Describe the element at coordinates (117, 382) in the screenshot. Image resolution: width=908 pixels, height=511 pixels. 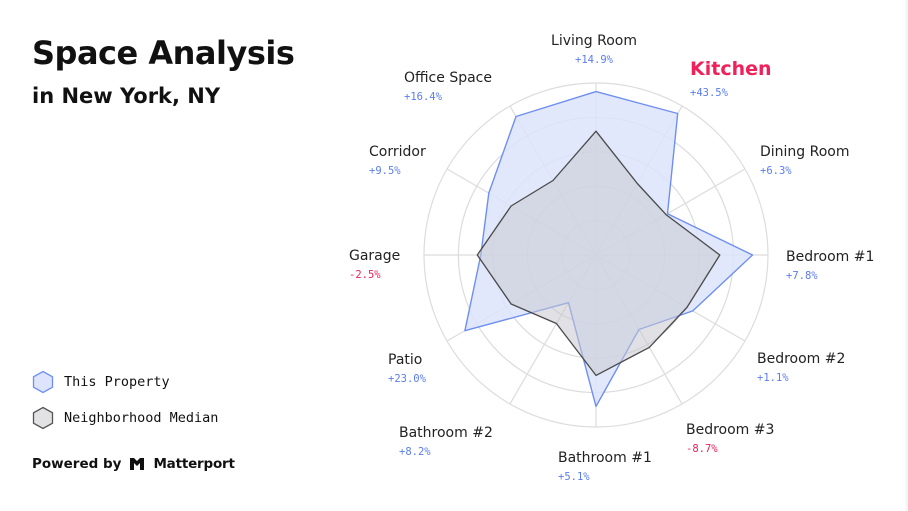
I see `legend-label-this-property: This Property` at that location.